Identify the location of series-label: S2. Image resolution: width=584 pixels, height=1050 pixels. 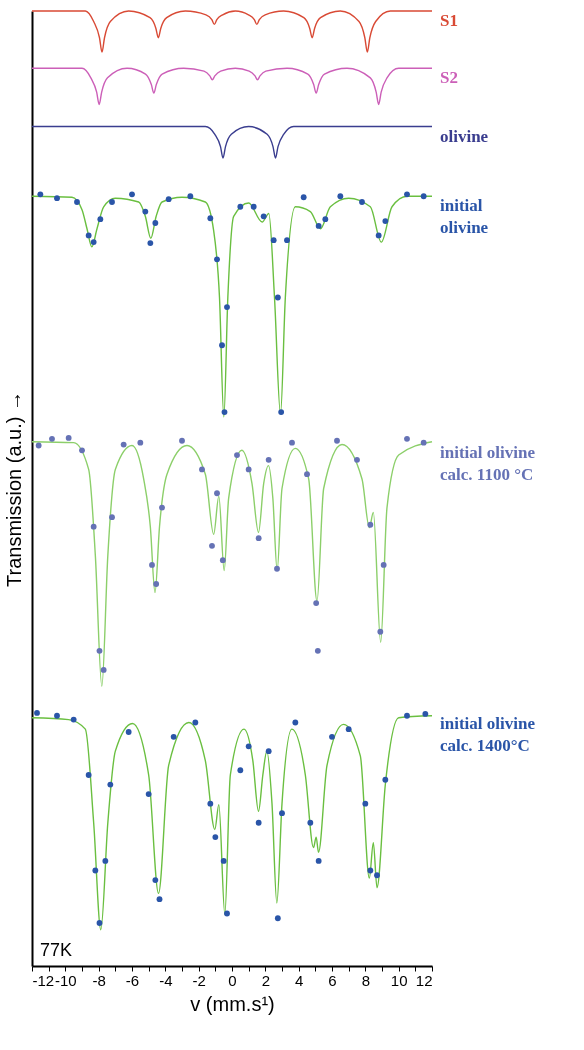
(449, 78).